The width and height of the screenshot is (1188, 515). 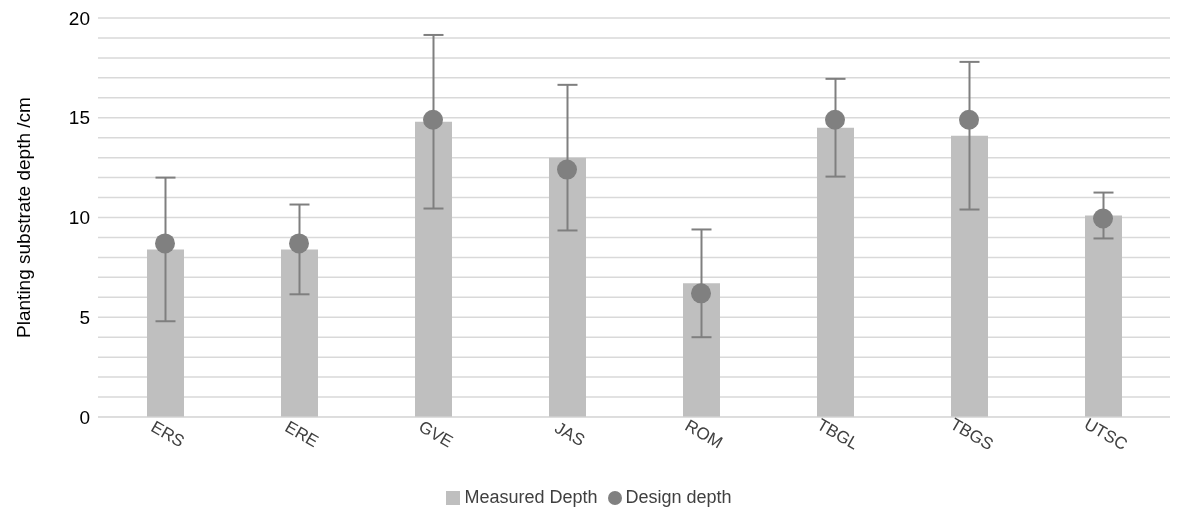 I want to click on legend-label: Measured Depth, so click(x=531, y=497).